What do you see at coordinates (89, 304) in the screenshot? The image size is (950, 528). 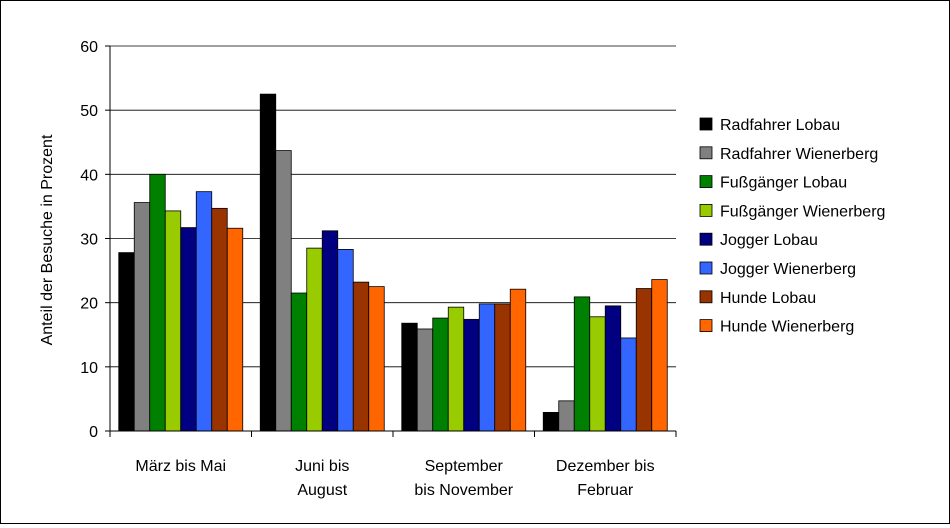 I see `y-tick-label: 20` at bounding box center [89, 304].